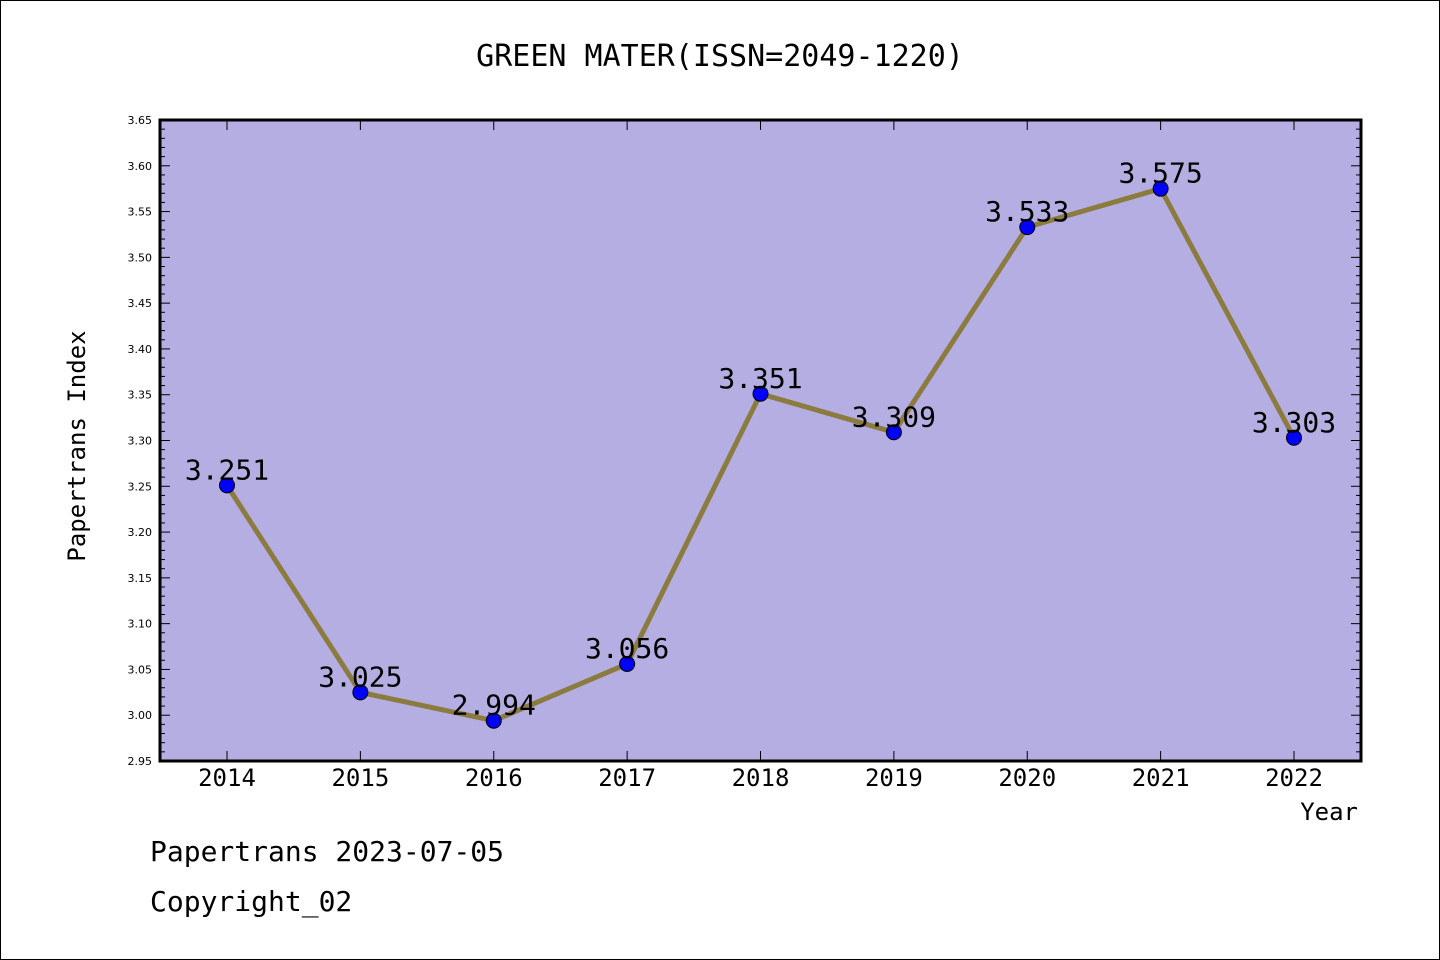 This screenshot has width=1440, height=960. Describe the element at coordinates (1027, 211) in the screenshot. I see `data-label: 3.533` at that location.